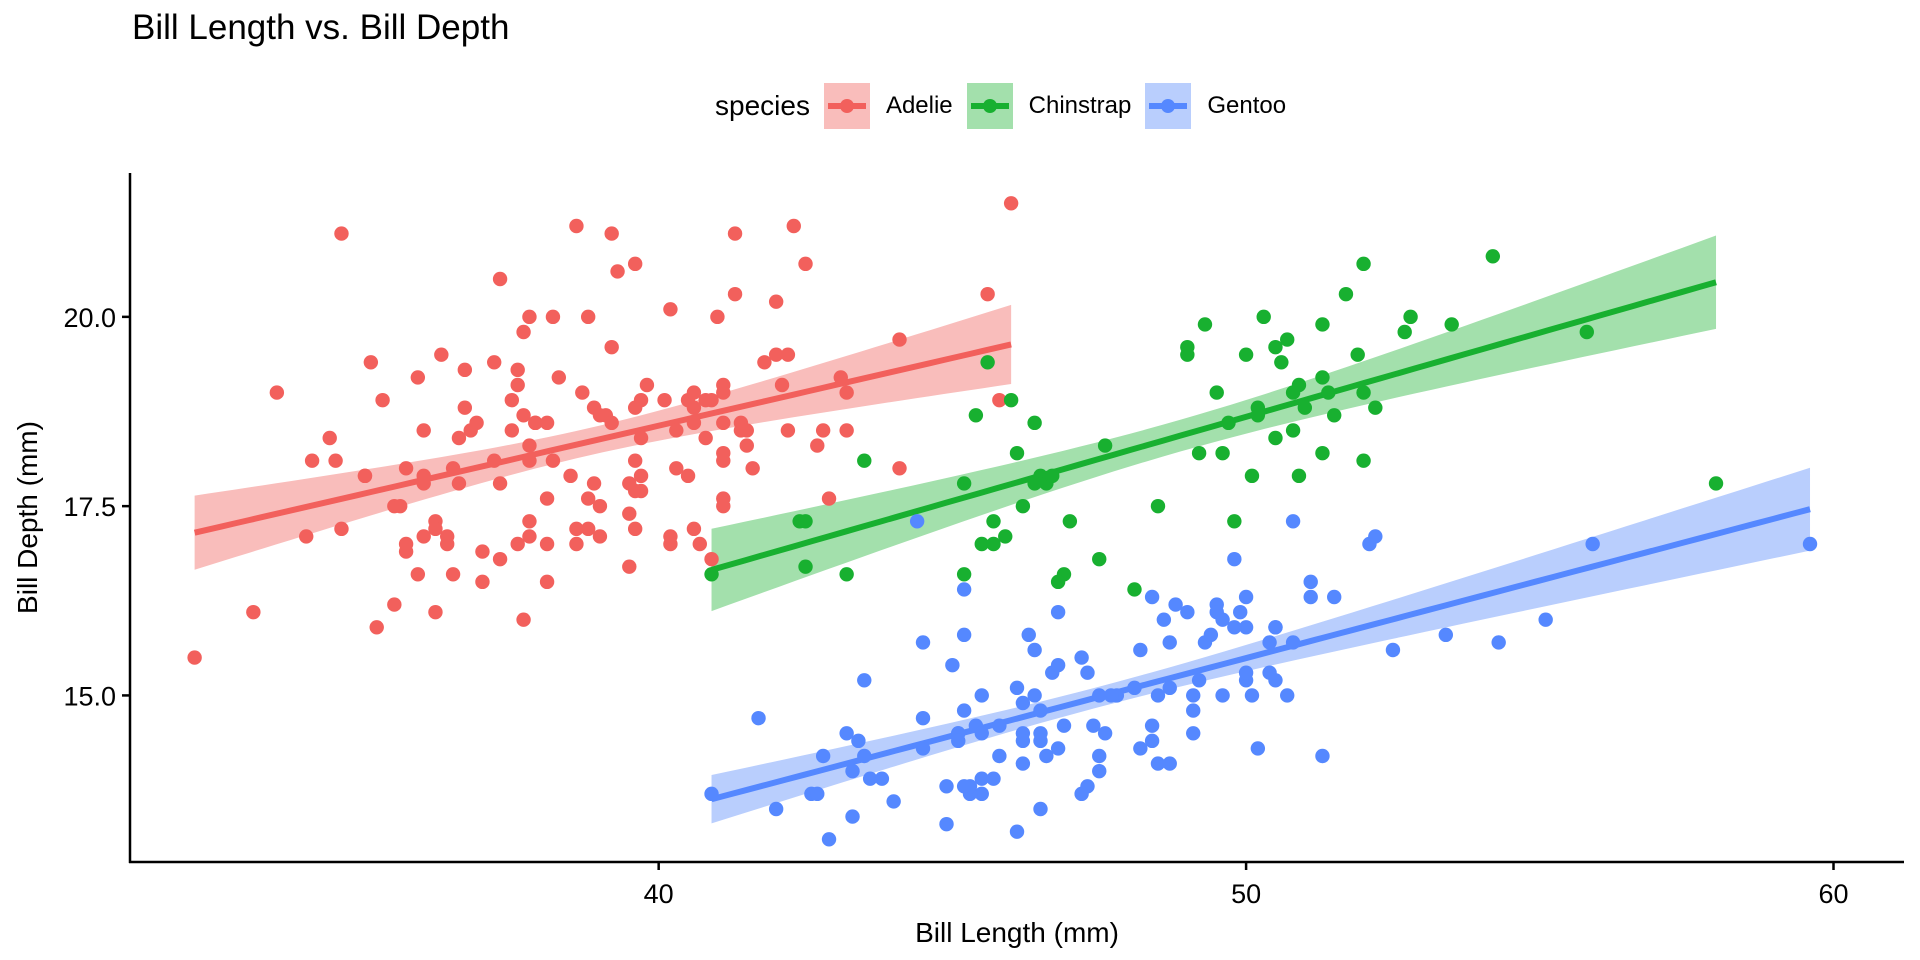  I want to click on legend-label-chinstrap: Chinstrap, so click(1080, 105).